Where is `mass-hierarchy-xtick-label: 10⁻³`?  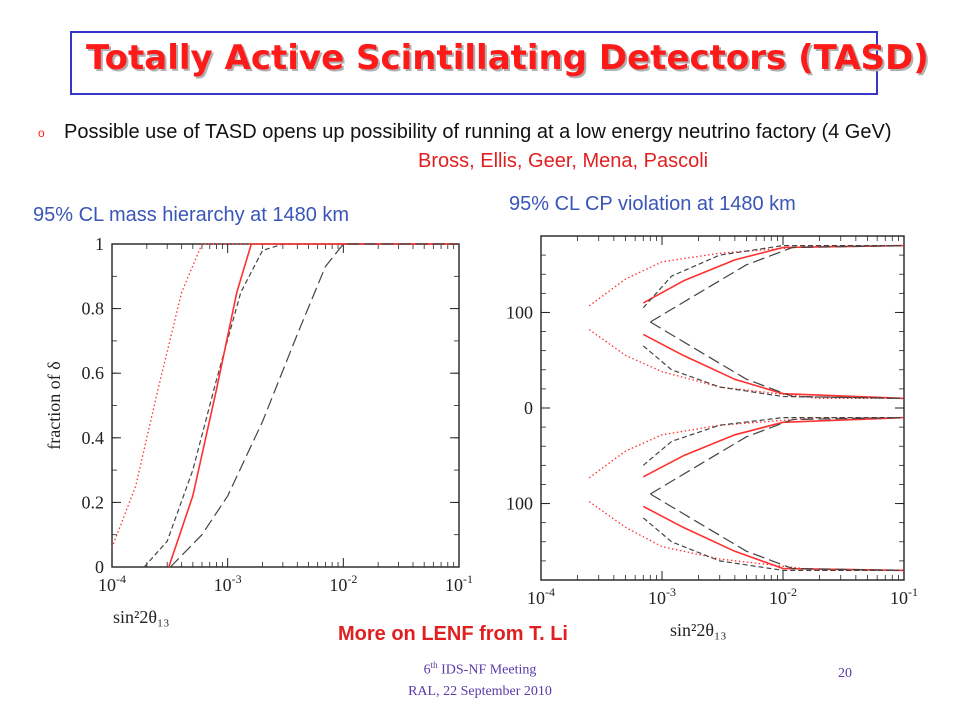 mass-hierarchy-xtick-label: 10⁻³ is located at coordinates (228, 583).